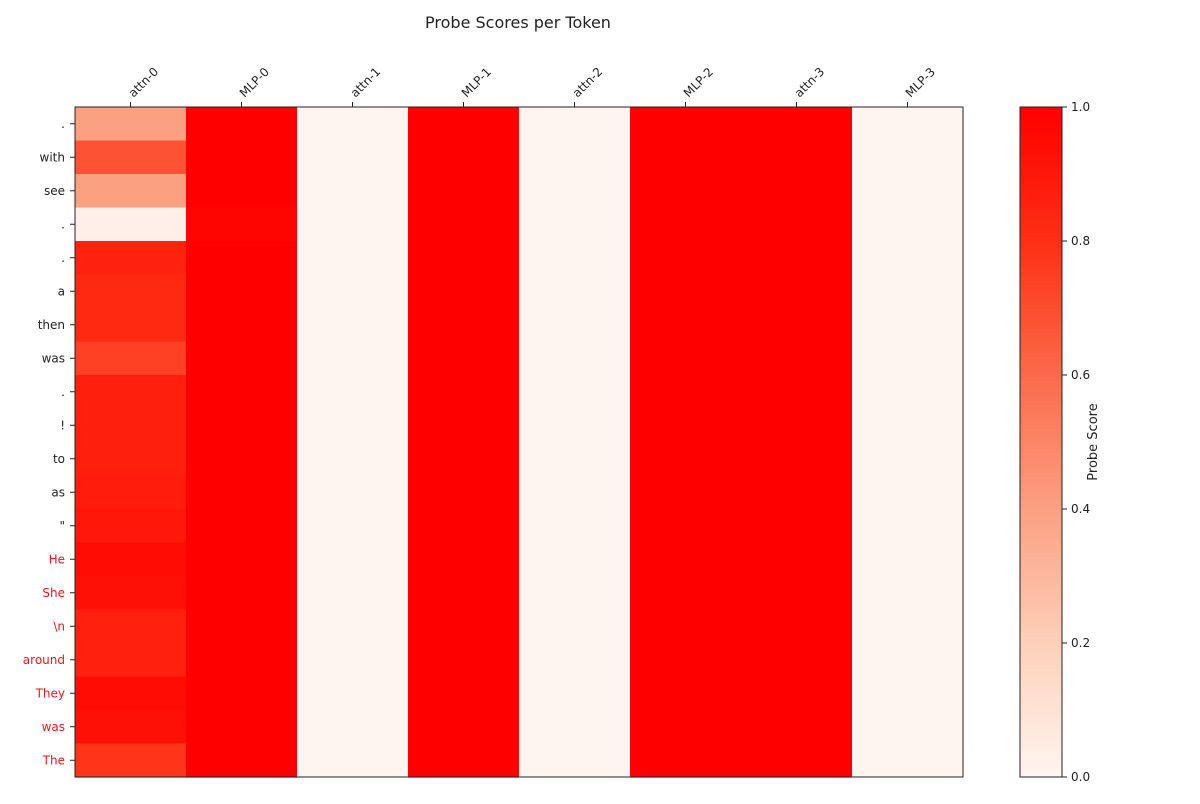  Describe the element at coordinates (144, 83) in the screenshot. I see `column-label: attn-0` at that location.